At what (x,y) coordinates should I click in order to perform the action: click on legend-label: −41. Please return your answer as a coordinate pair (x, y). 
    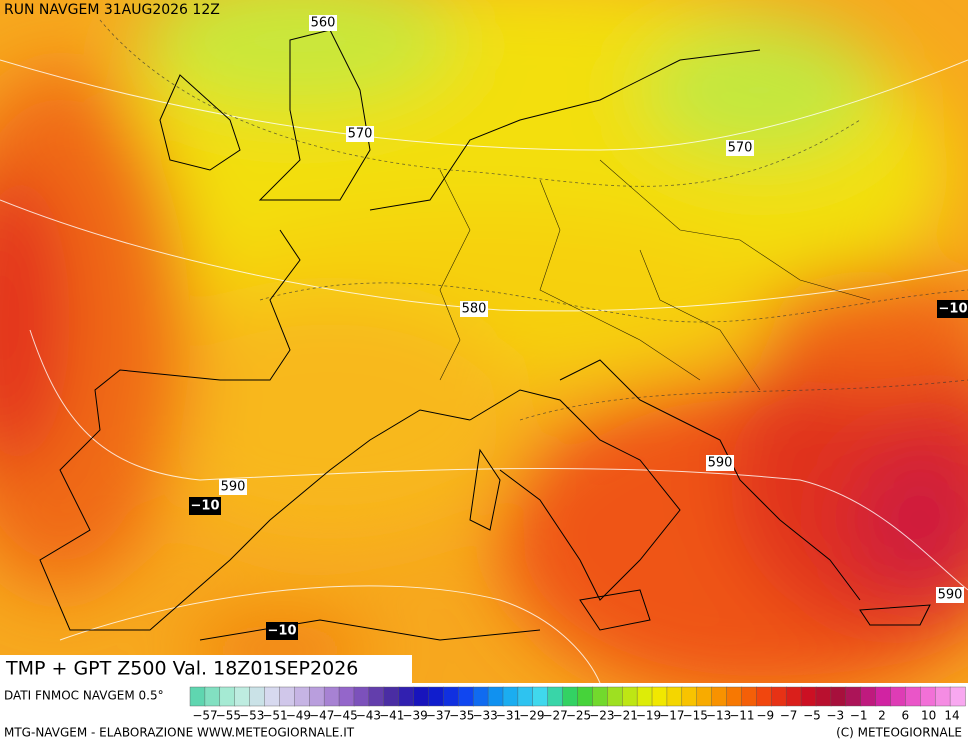
    Looking at the image, I should click on (391, 716).